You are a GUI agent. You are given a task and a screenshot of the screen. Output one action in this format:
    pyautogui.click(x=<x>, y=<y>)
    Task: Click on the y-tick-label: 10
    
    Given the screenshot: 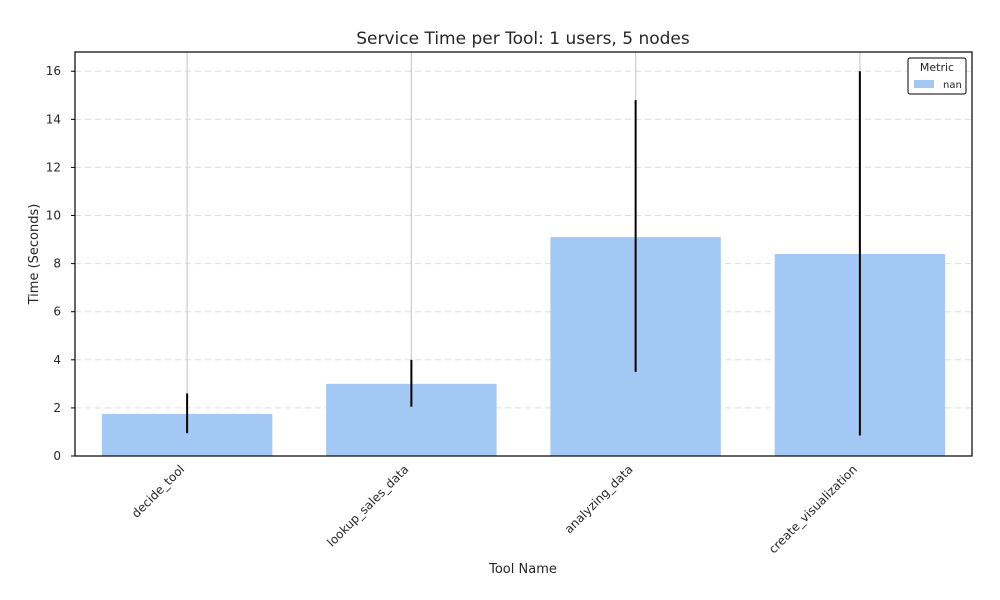 What is the action you would take?
    pyautogui.click(x=53, y=216)
    